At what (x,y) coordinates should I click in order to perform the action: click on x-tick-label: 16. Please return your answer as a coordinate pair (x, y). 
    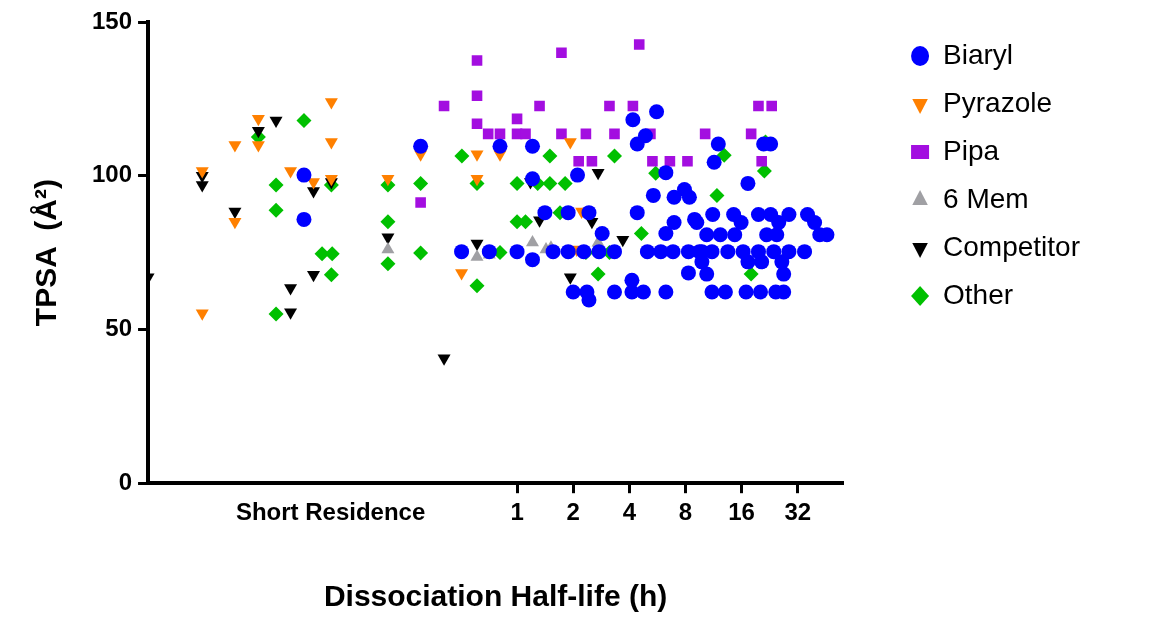
    Looking at the image, I should click on (741, 512).